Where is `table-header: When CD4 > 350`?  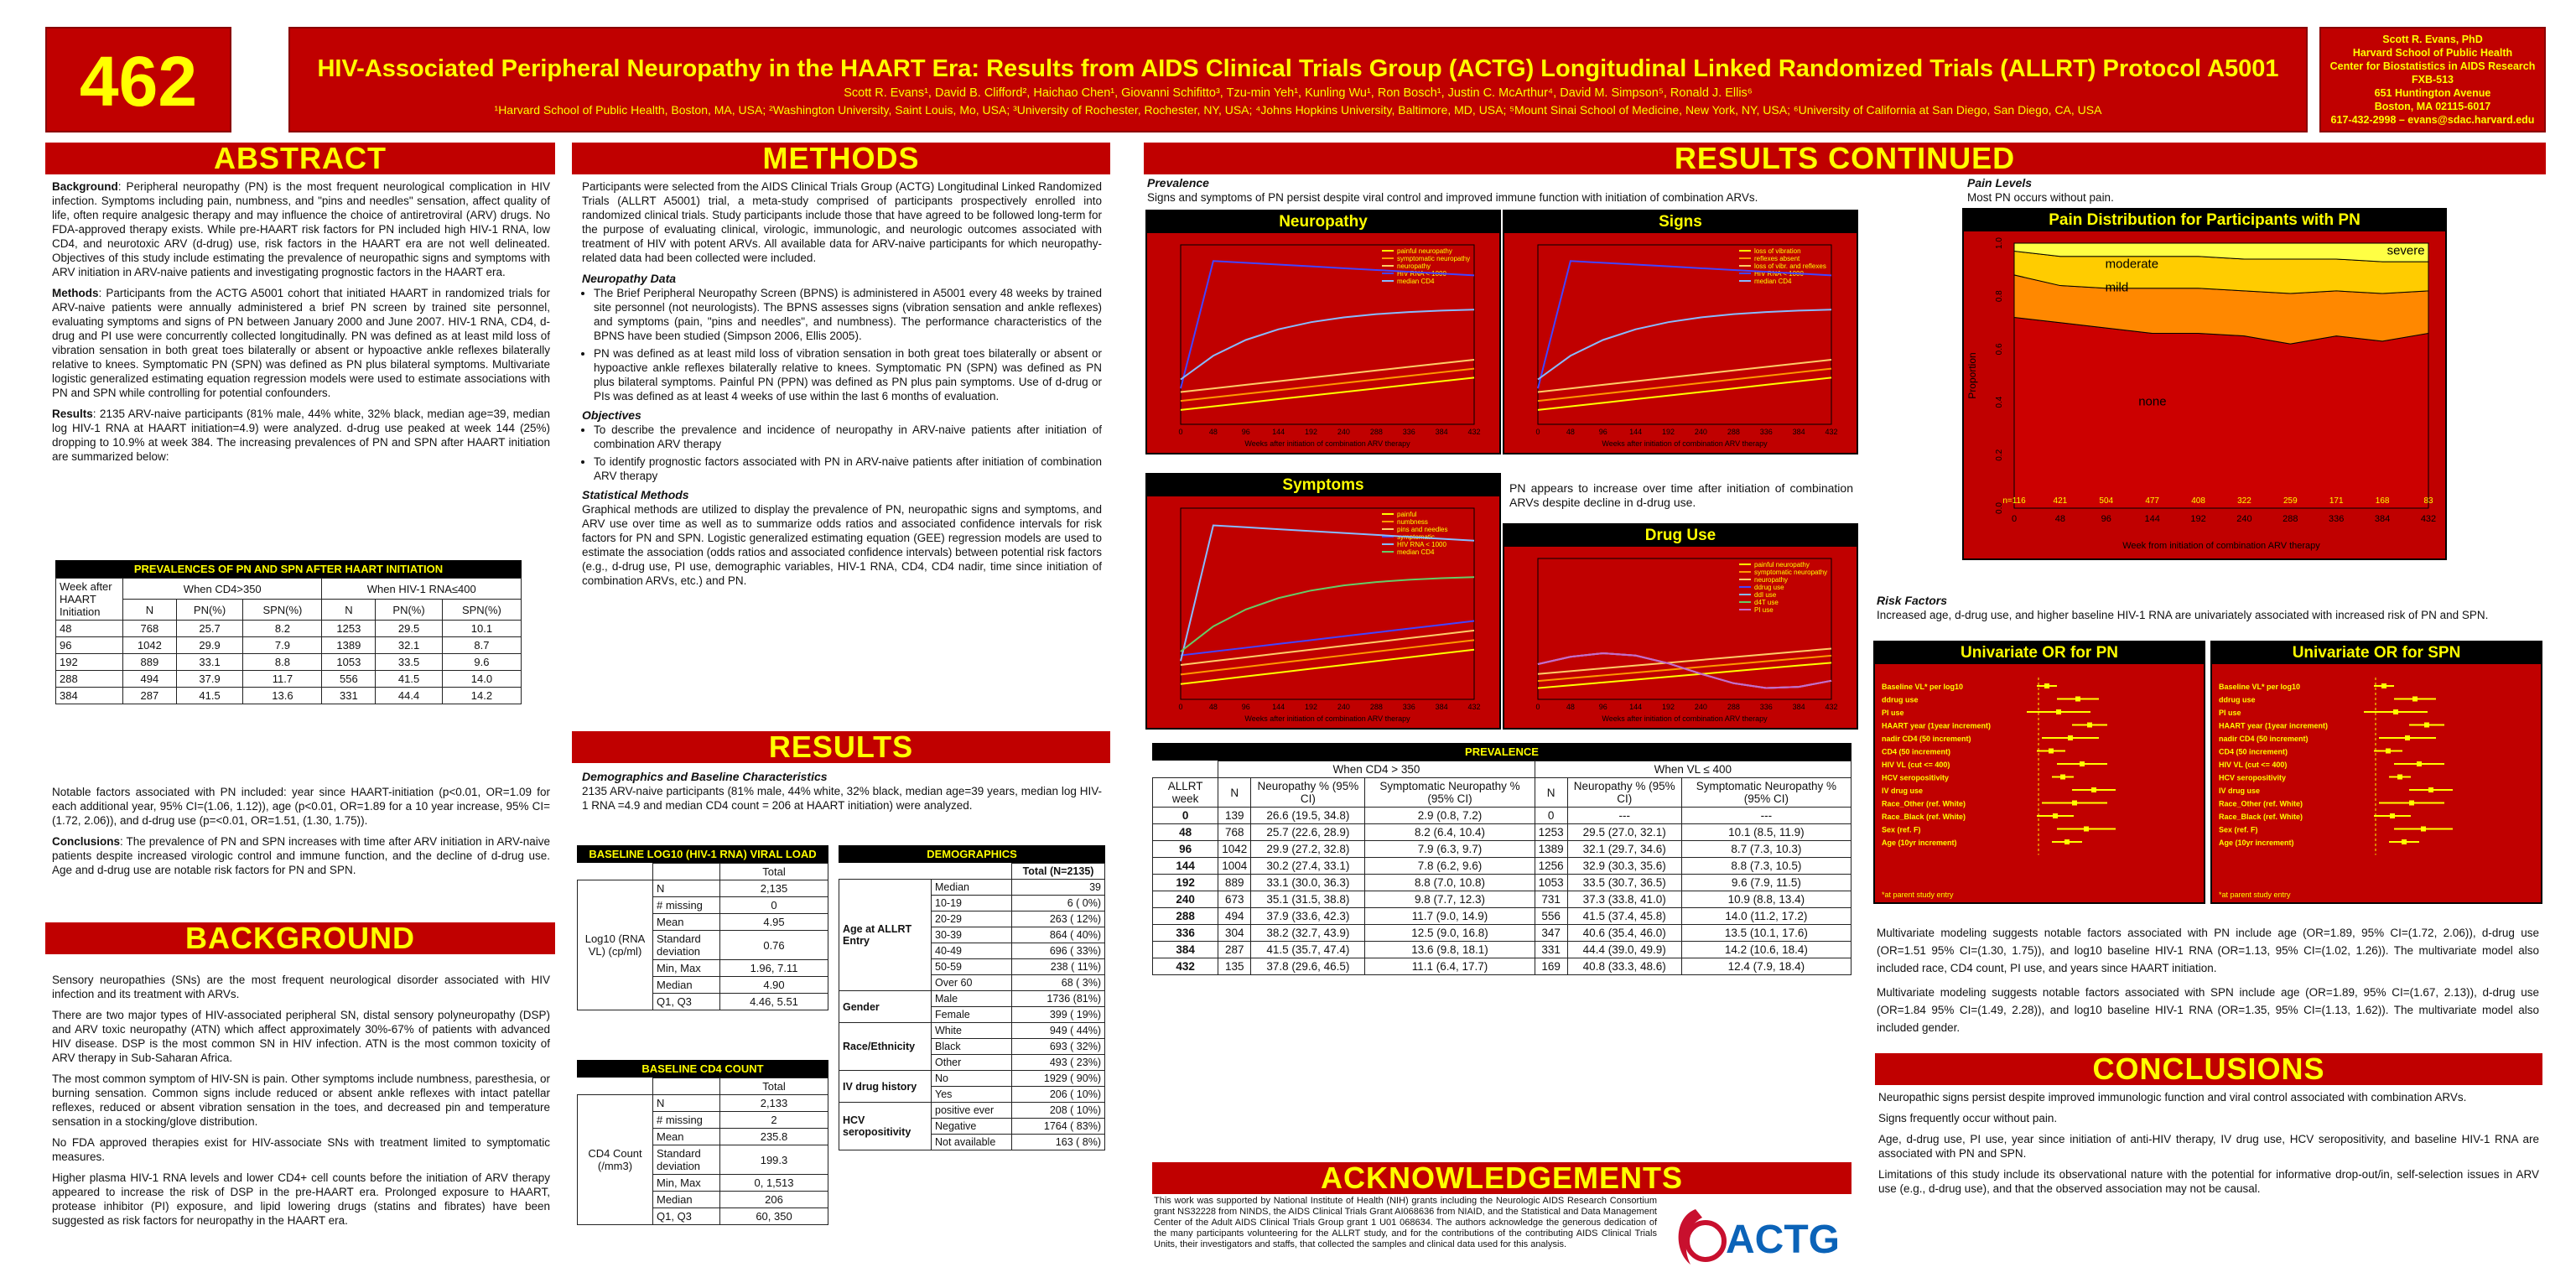 table-header: When CD4 > 350 is located at coordinates (1376, 769).